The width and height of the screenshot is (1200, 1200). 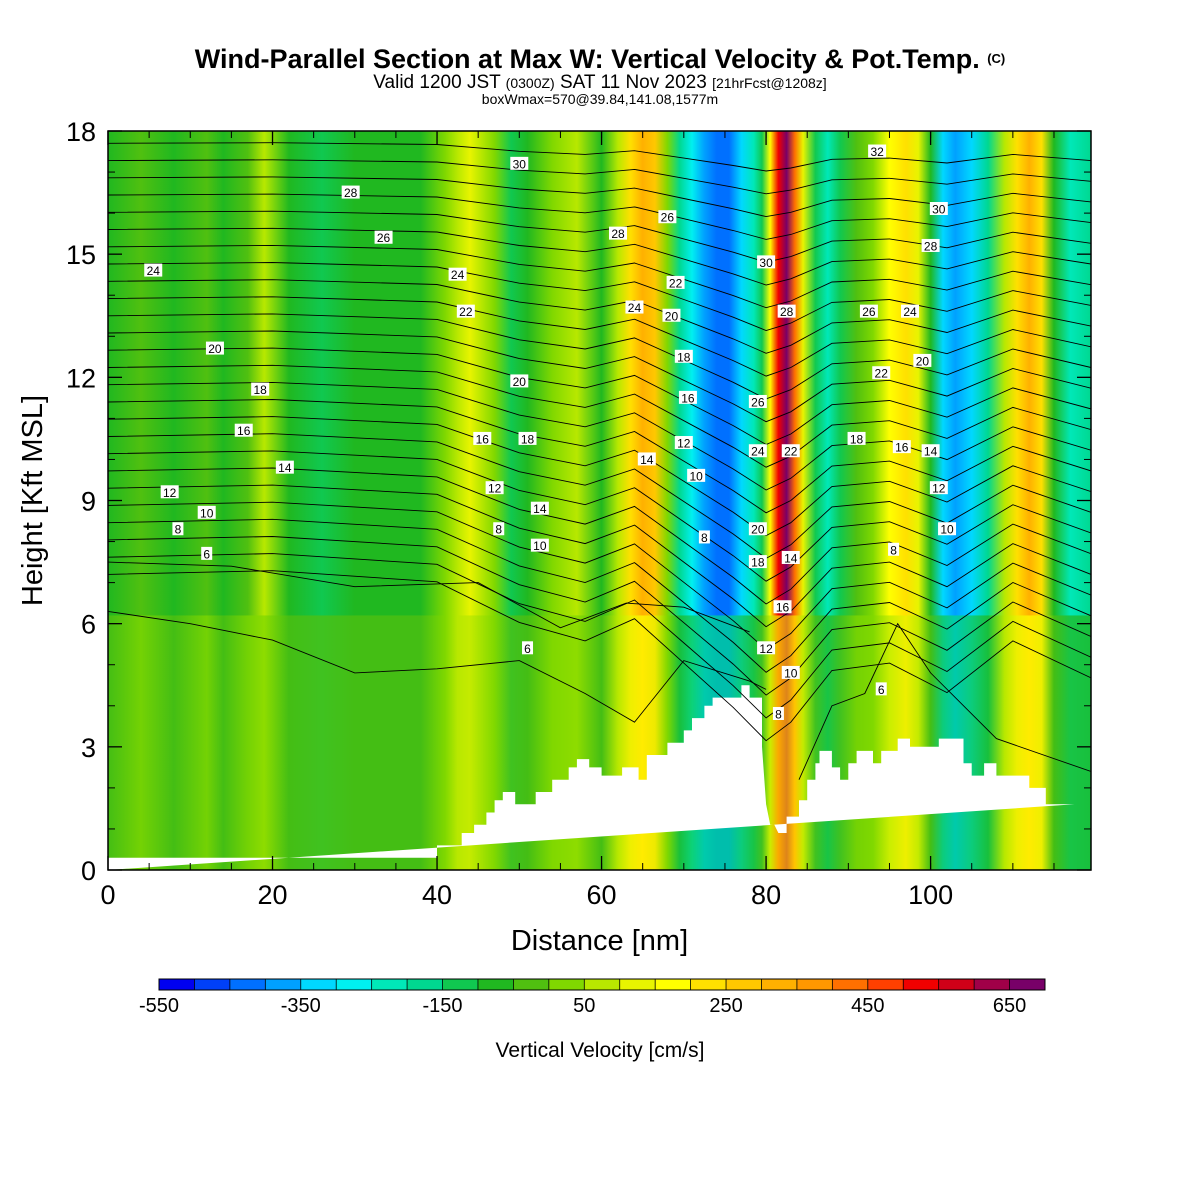 I want to click on colorbar-tick-label: 450, so click(x=867, y=1006).